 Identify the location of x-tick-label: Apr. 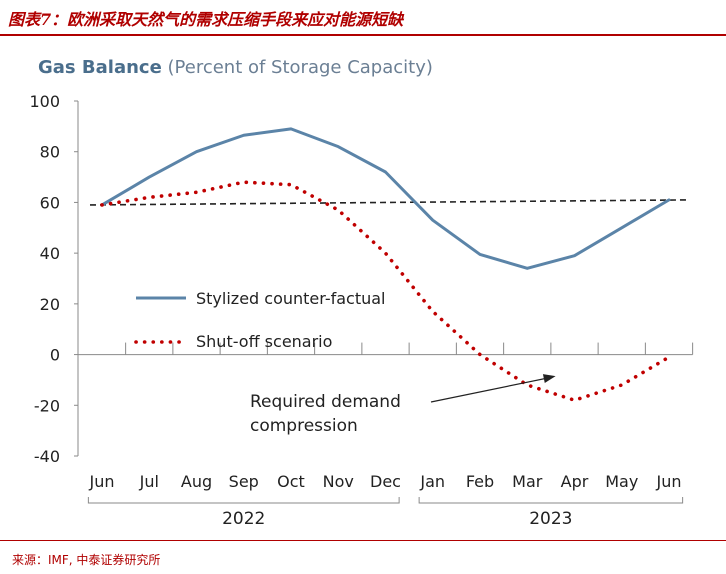
(575, 481).